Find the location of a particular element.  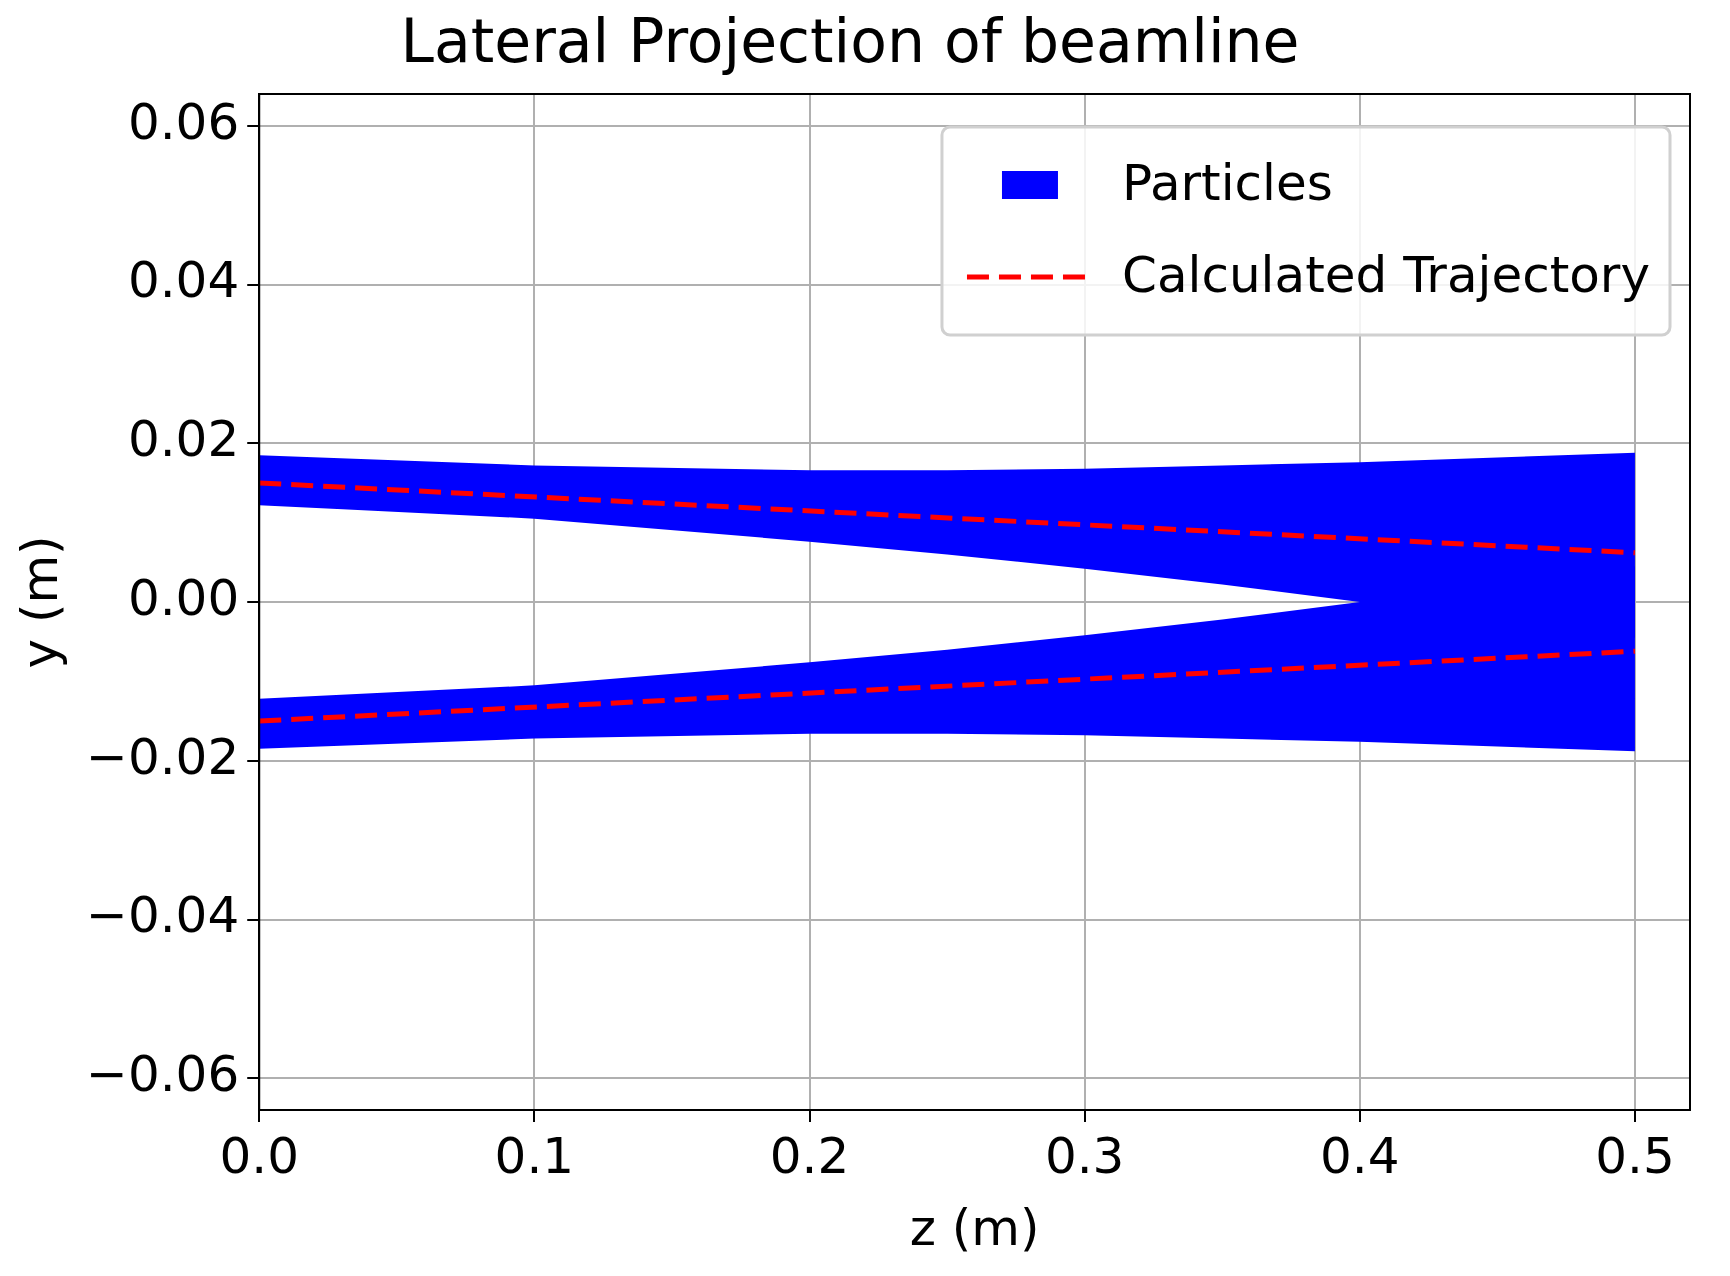

x-axis-title: z (m) is located at coordinates (974, 1227).